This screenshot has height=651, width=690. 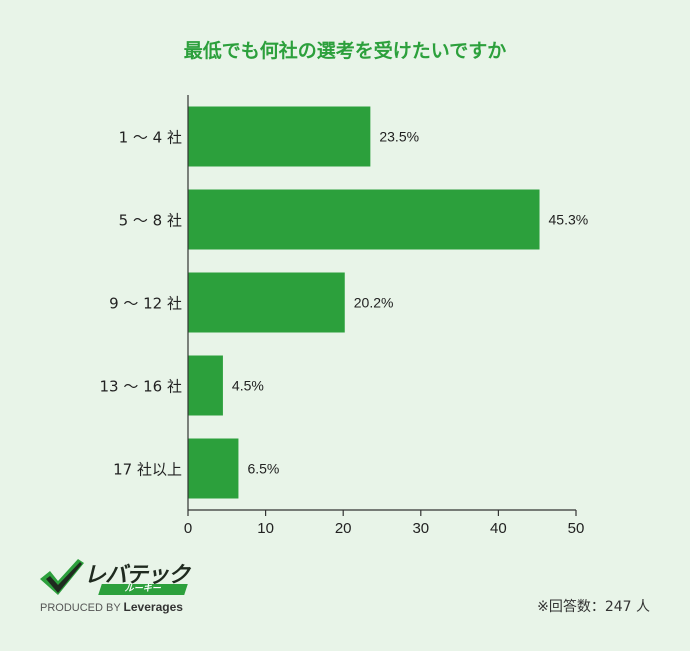 I want to click on data-label: 23.5%, so click(x=399, y=137).